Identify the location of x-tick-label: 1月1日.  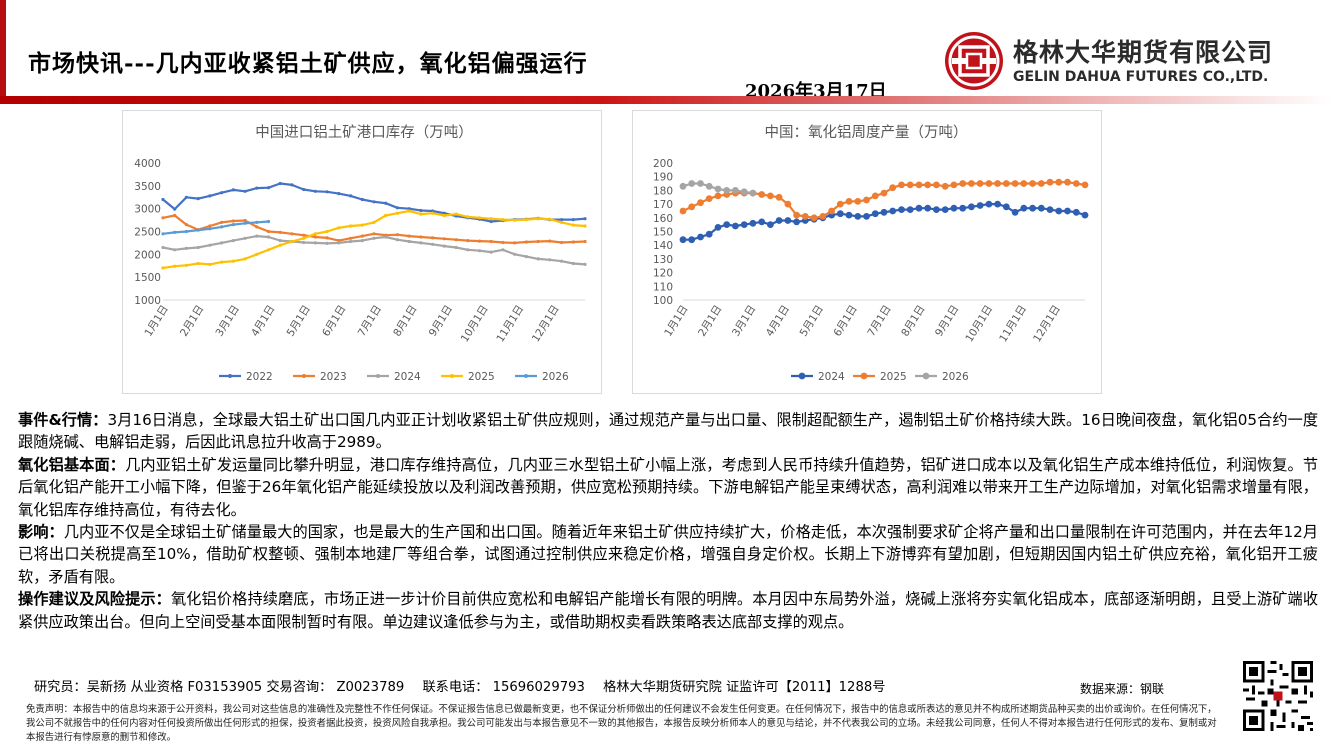
(676, 321).